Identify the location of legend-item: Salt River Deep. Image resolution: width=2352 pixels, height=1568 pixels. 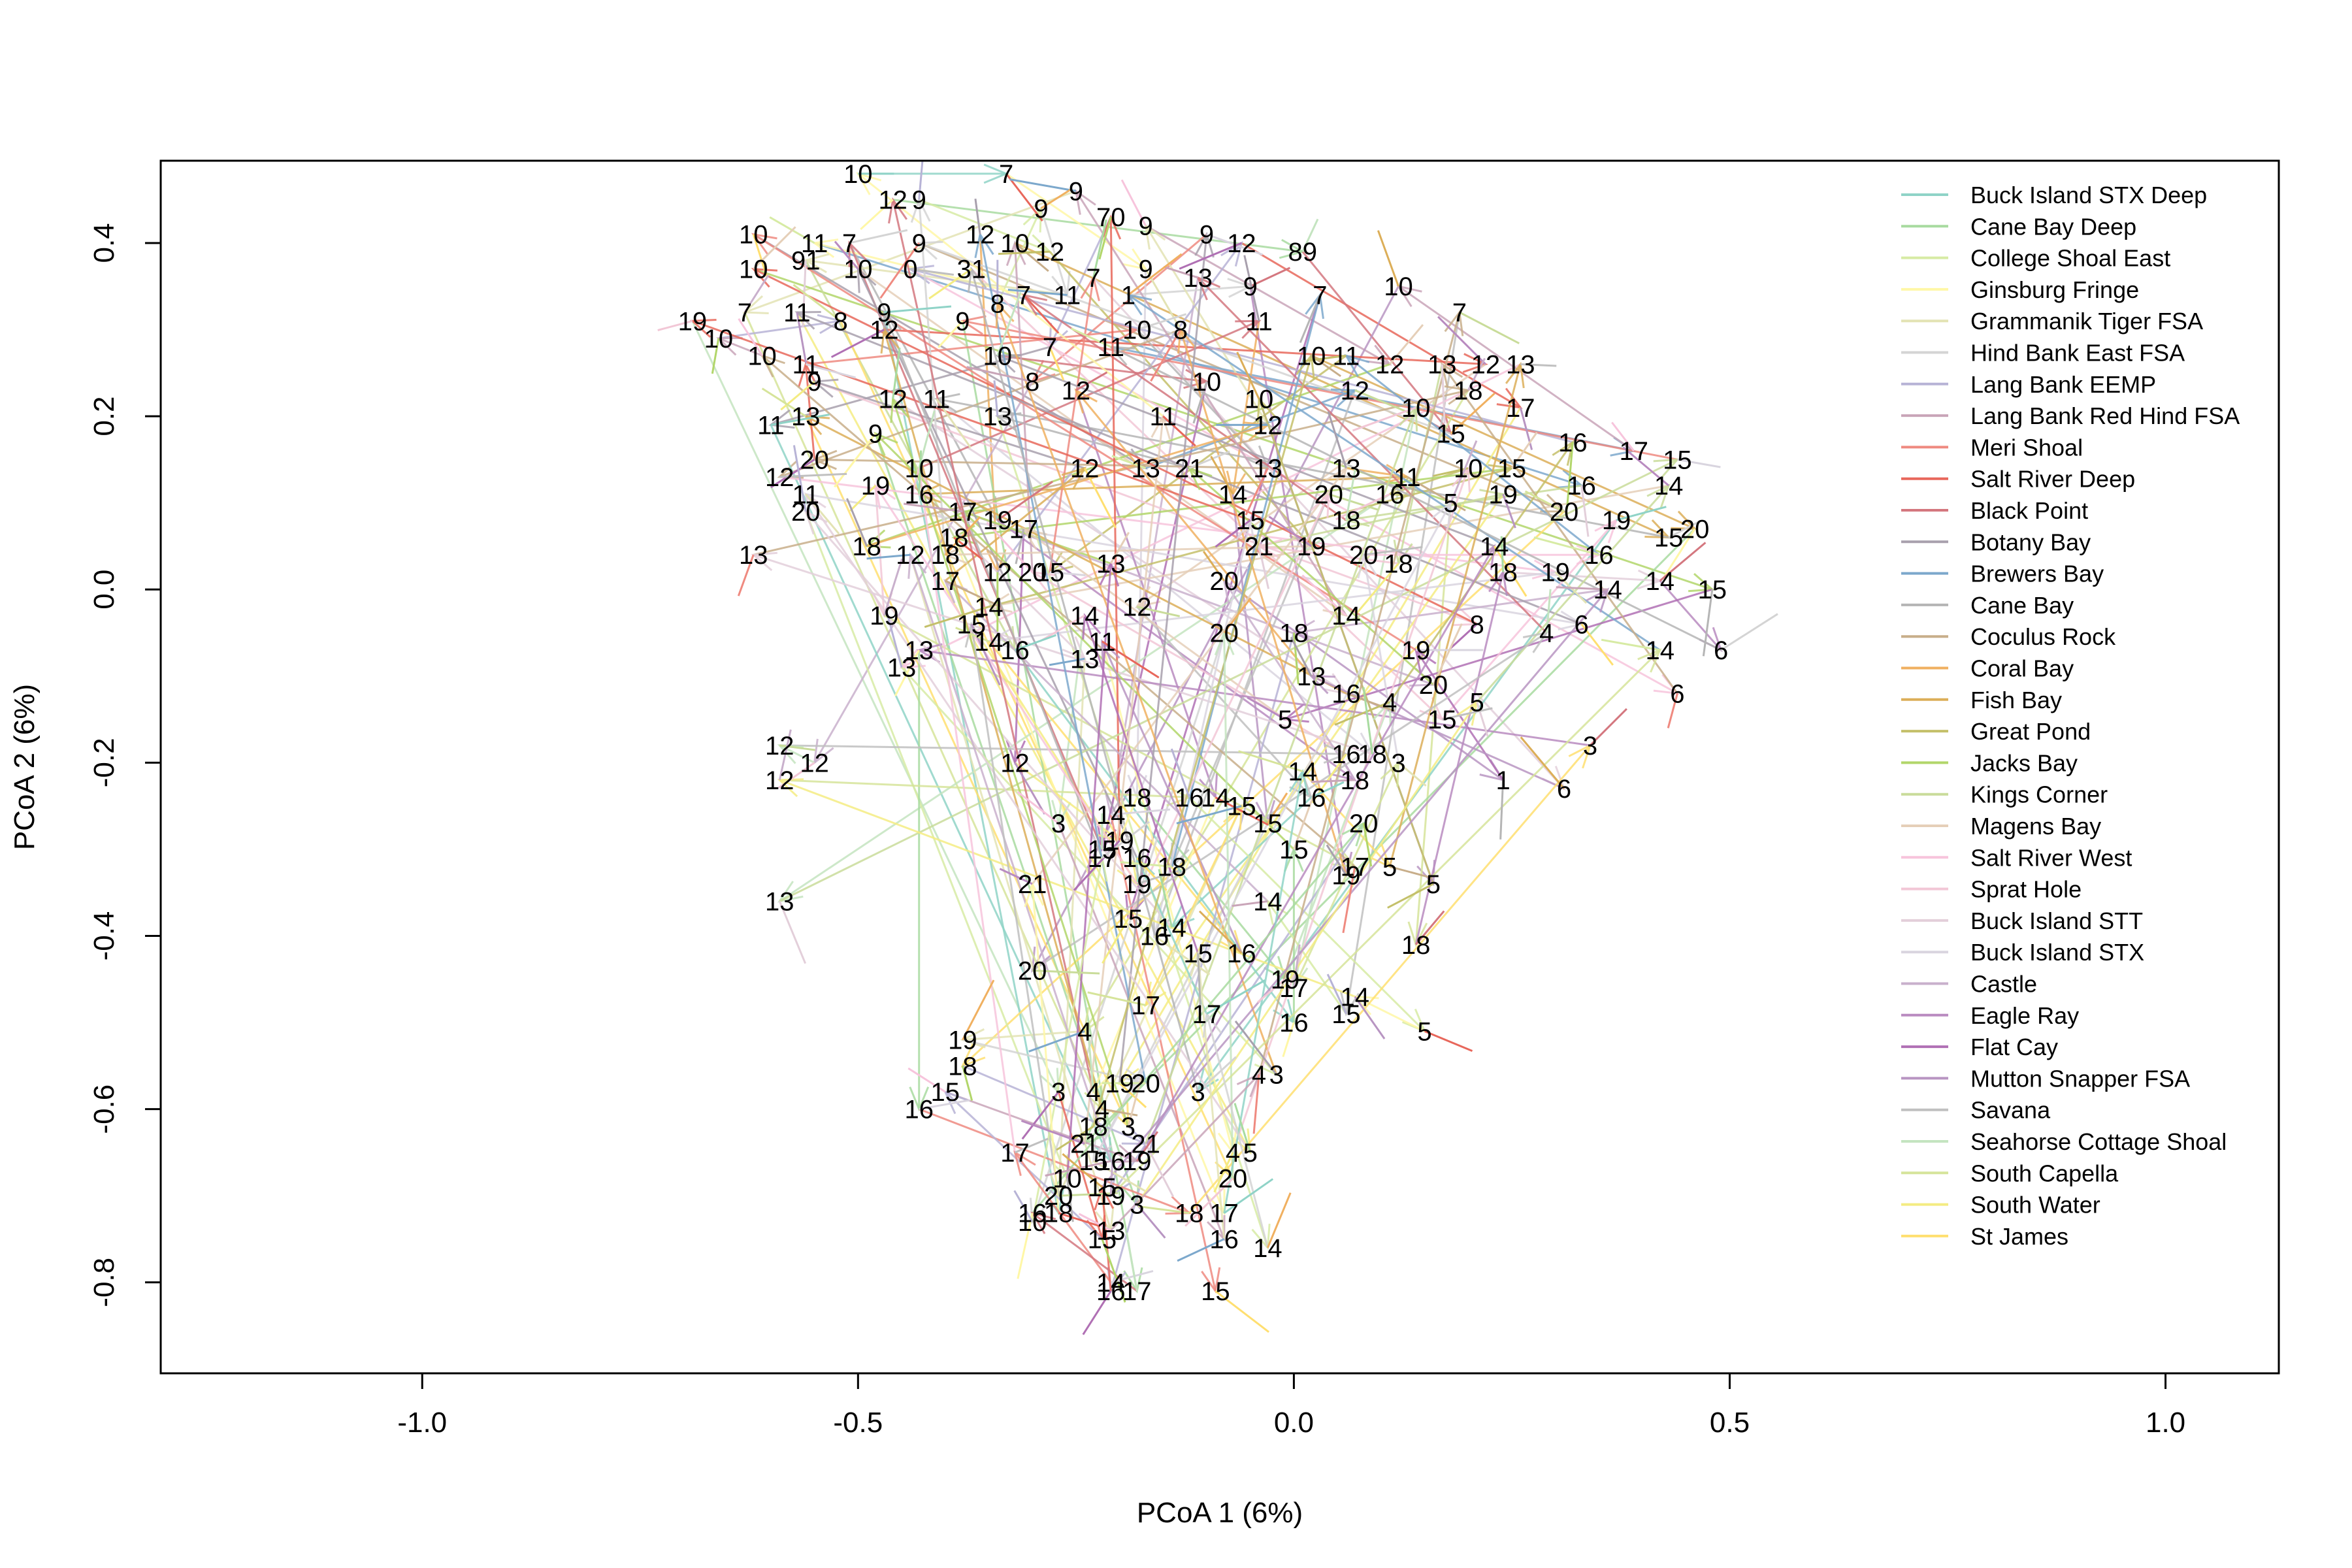
(2018, 479).